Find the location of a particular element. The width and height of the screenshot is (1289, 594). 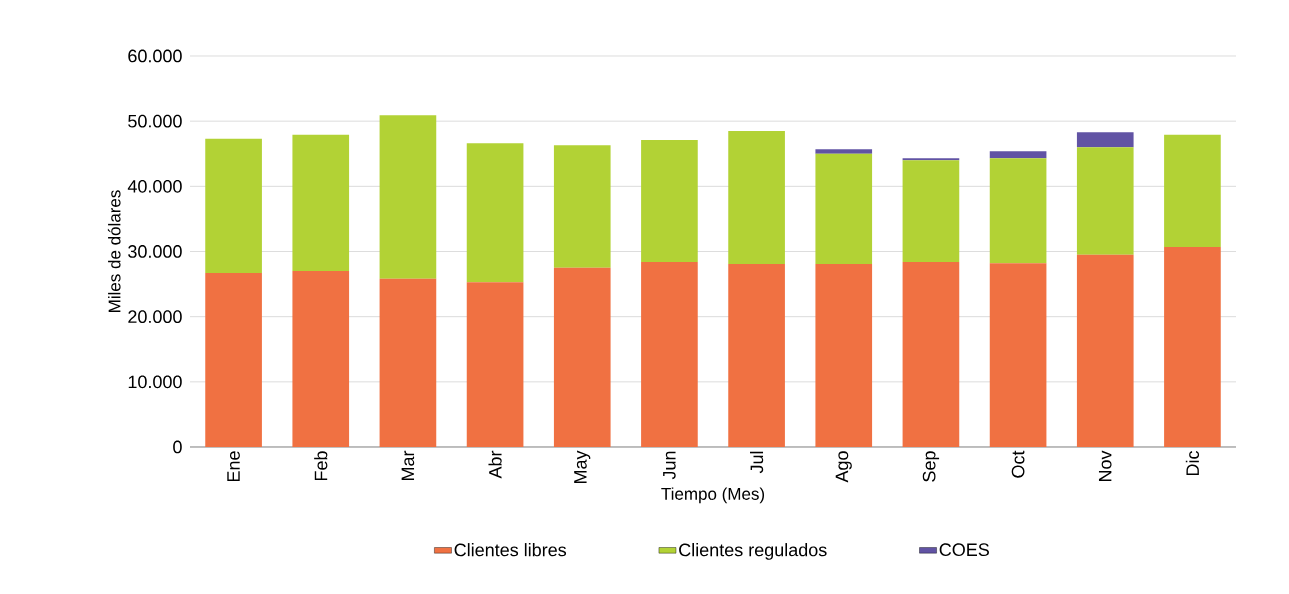

x-tick-label: Jul is located at coordinates (756, 462).